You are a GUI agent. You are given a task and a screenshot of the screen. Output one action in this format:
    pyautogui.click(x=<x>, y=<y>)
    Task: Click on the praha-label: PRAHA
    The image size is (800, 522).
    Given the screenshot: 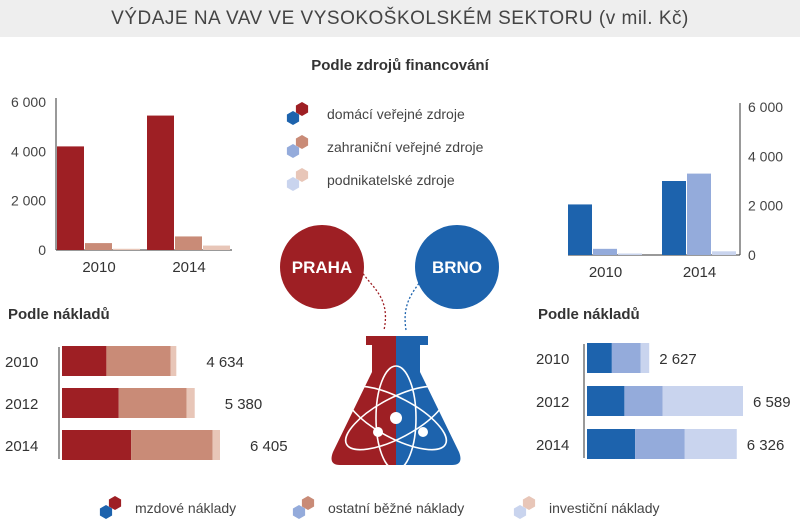 What is the action you would take?
    pyautogui.click(x=322, y=267)
    